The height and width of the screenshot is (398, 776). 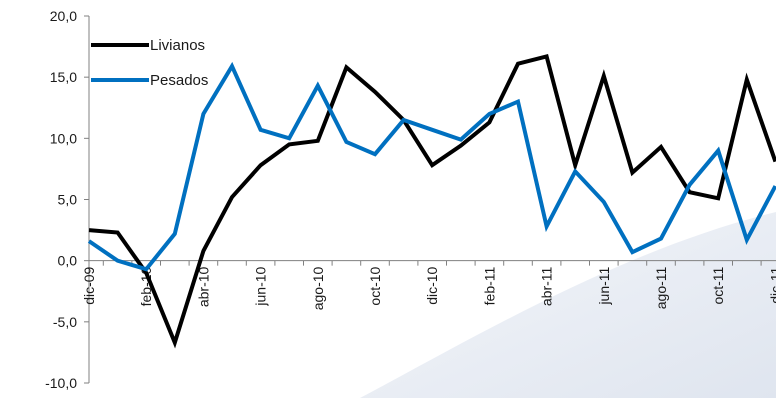 What do you see at coordinates (65, 322) in the screenshot?
I see `y-tick-label: -5,0` at bounding box center [65, 322].